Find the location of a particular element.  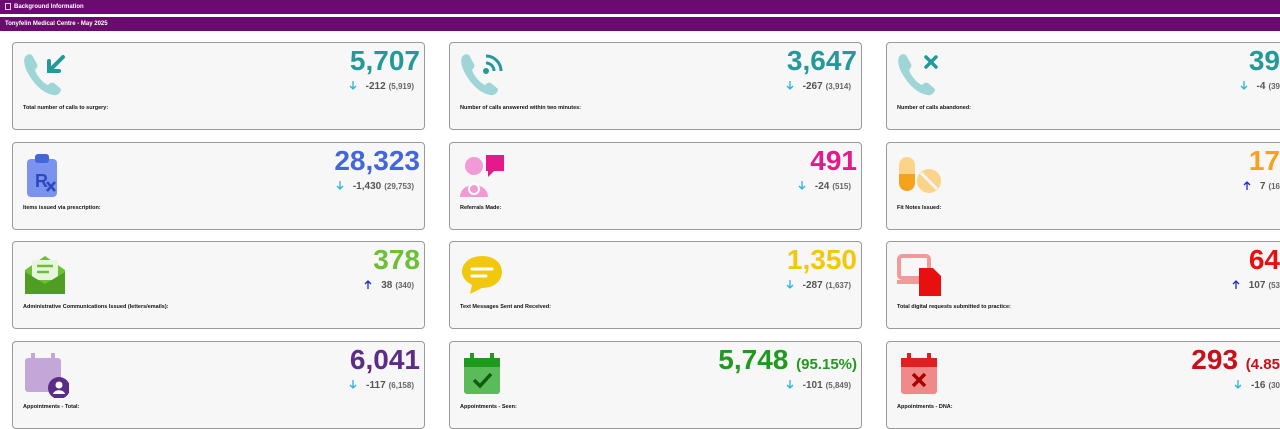

stat-value: 378 is located at coordinates (396, 259).